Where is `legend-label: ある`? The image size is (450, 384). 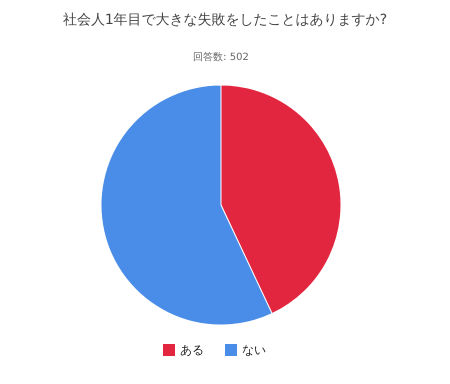 legend-label: ある is located at coordinates (192, 350).